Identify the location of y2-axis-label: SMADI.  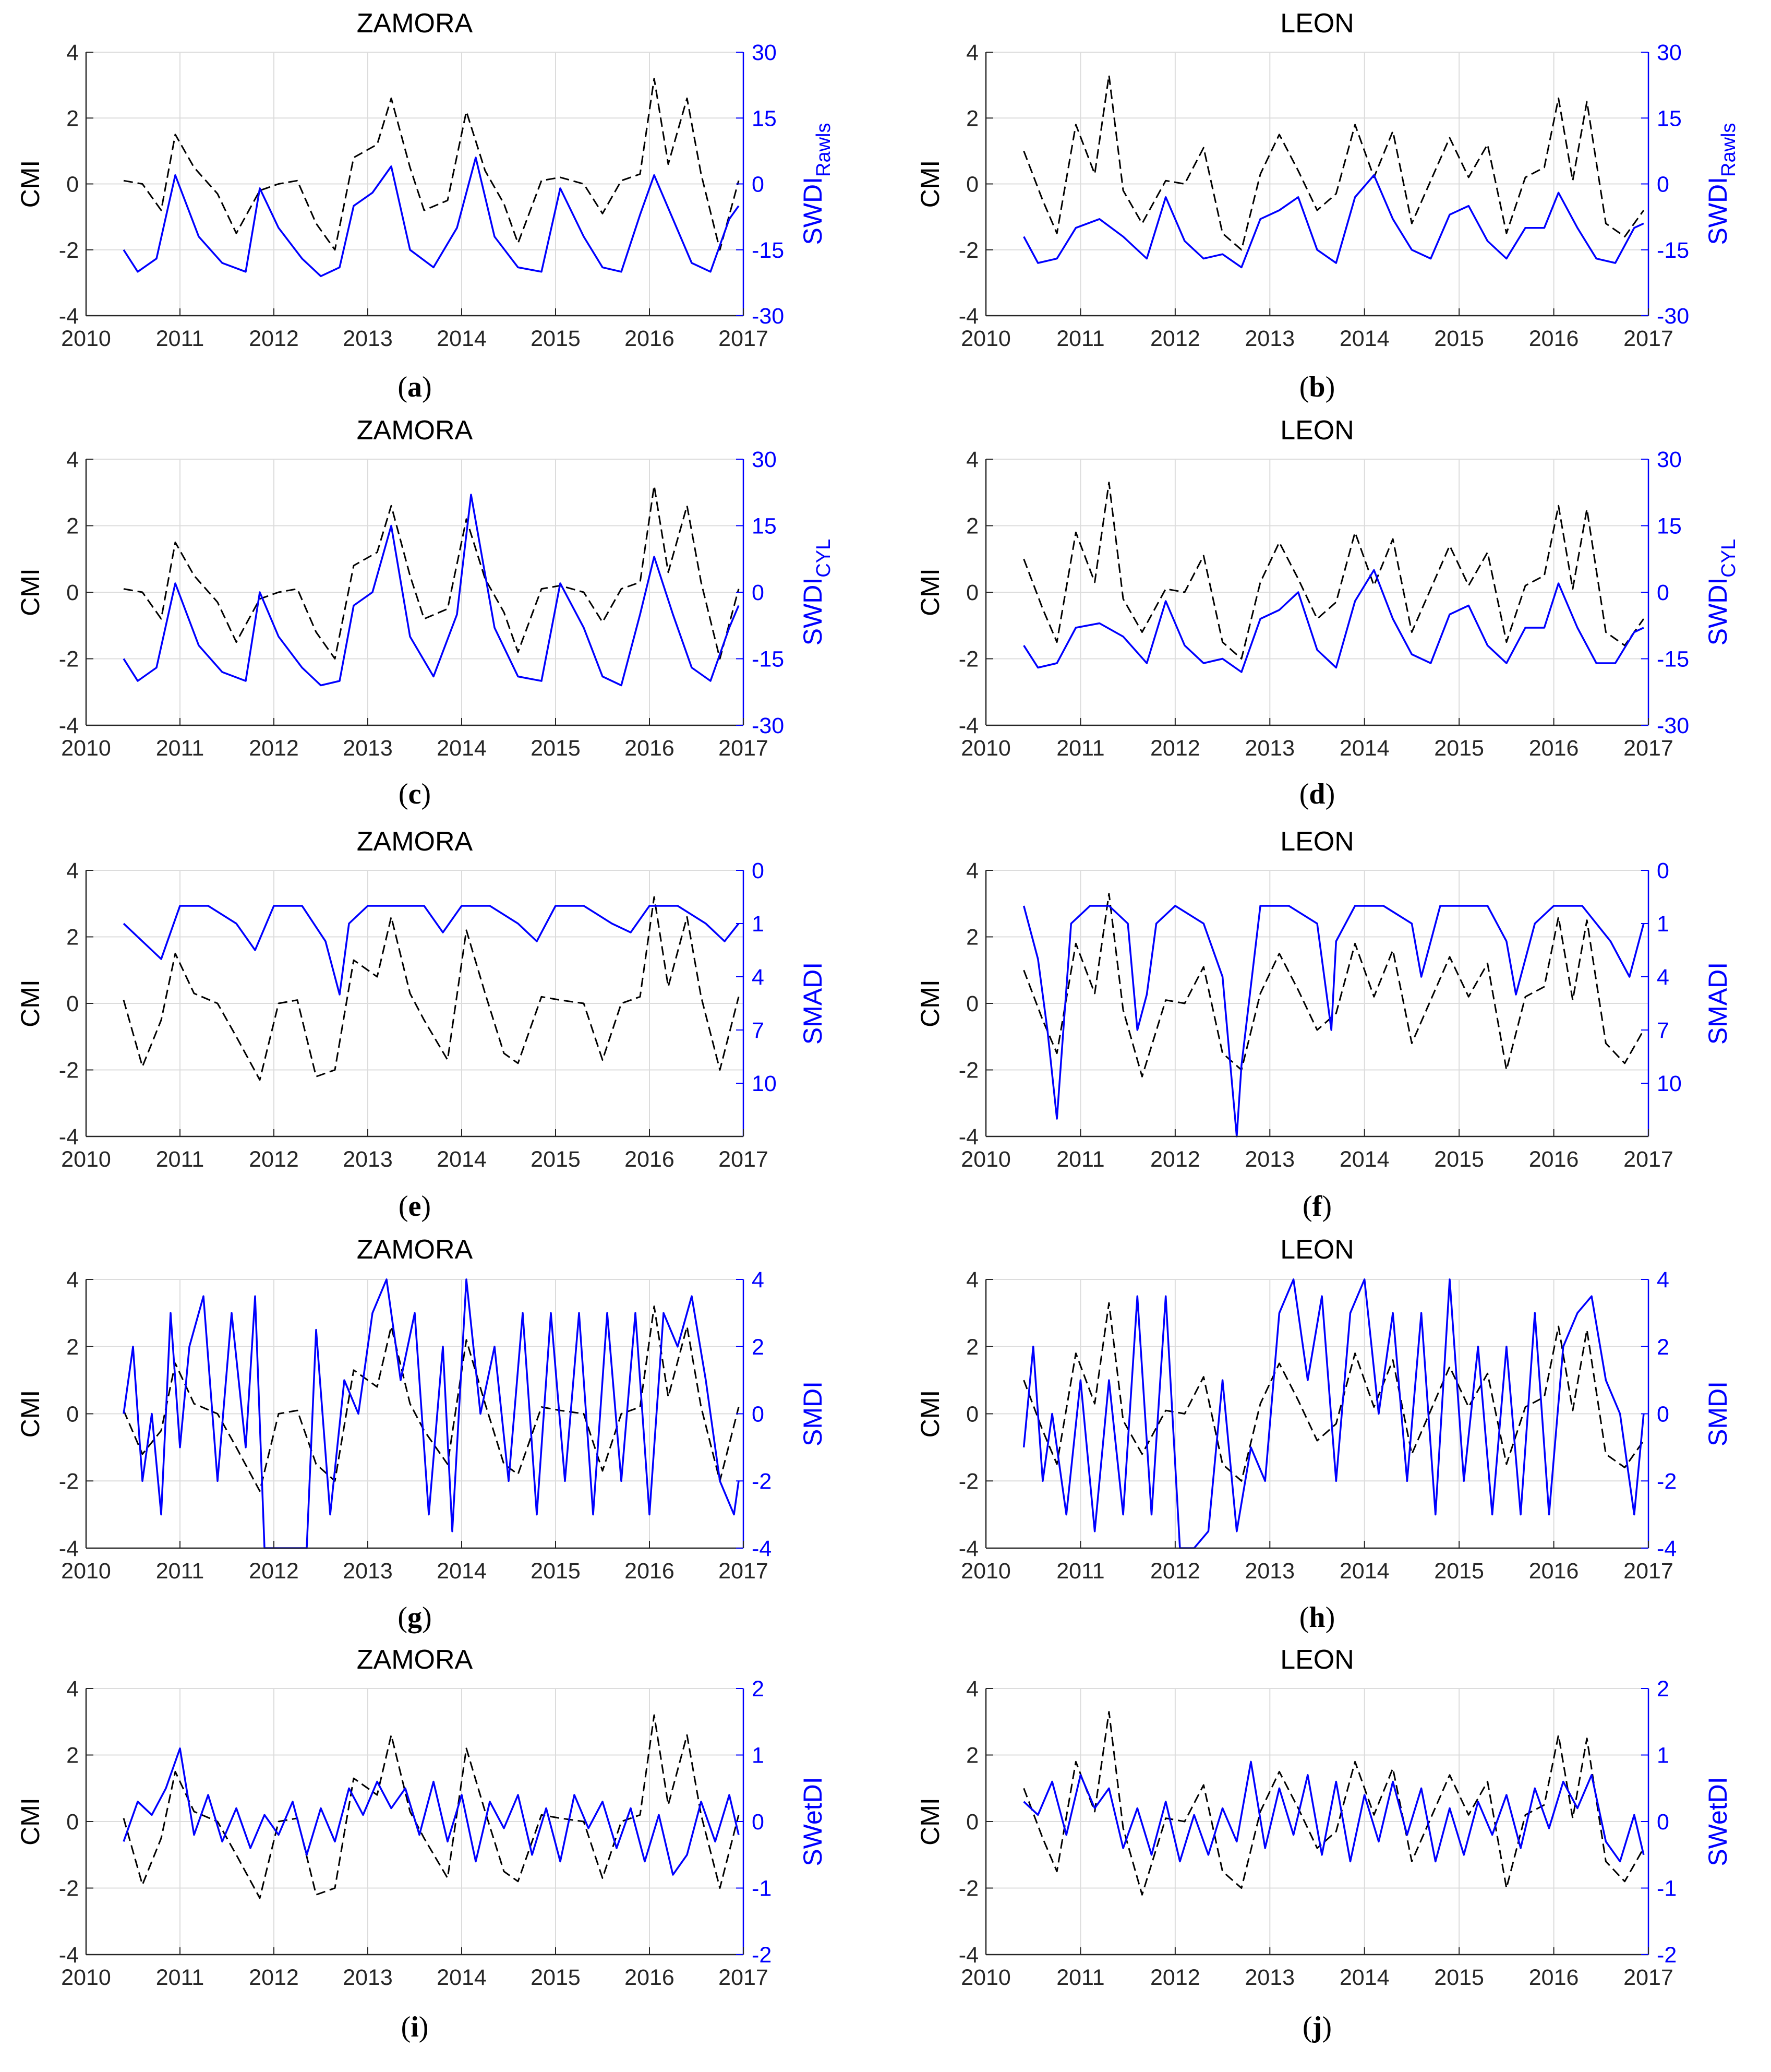
(1717, 1003).